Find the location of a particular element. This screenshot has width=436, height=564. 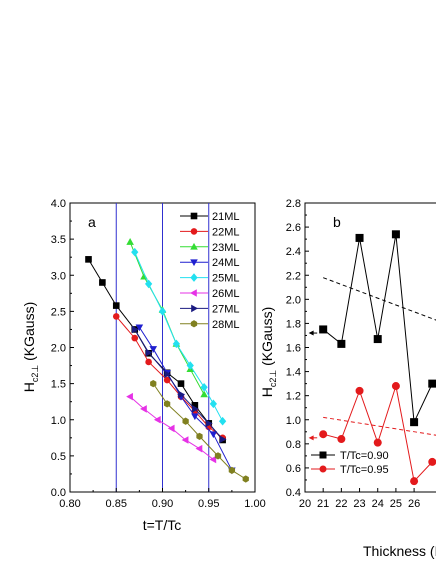

x-axis-label-b: Thickness (M is located at coordinates (399, 551).